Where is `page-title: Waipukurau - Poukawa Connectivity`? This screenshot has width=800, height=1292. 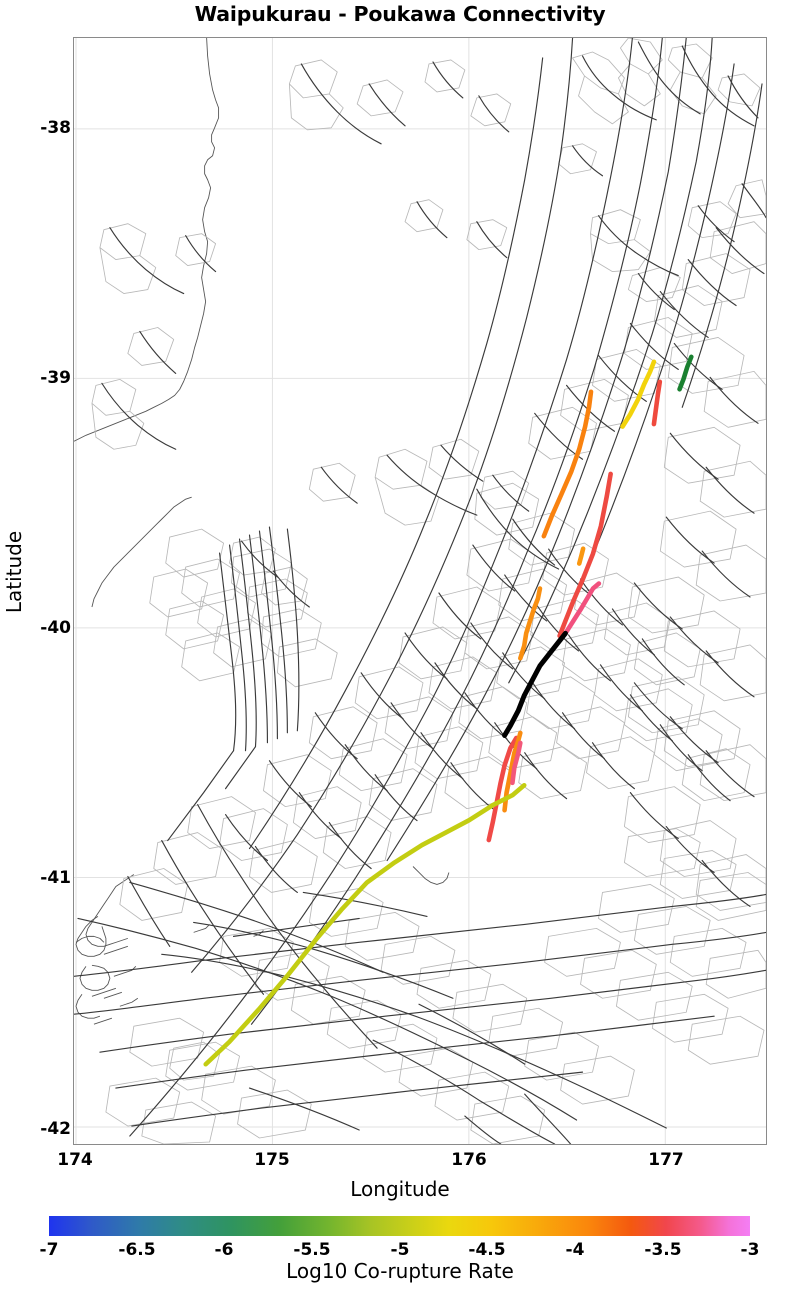
page-title: Waipukurau - Poukawa Connectivity is located at coordinates (400, 14).